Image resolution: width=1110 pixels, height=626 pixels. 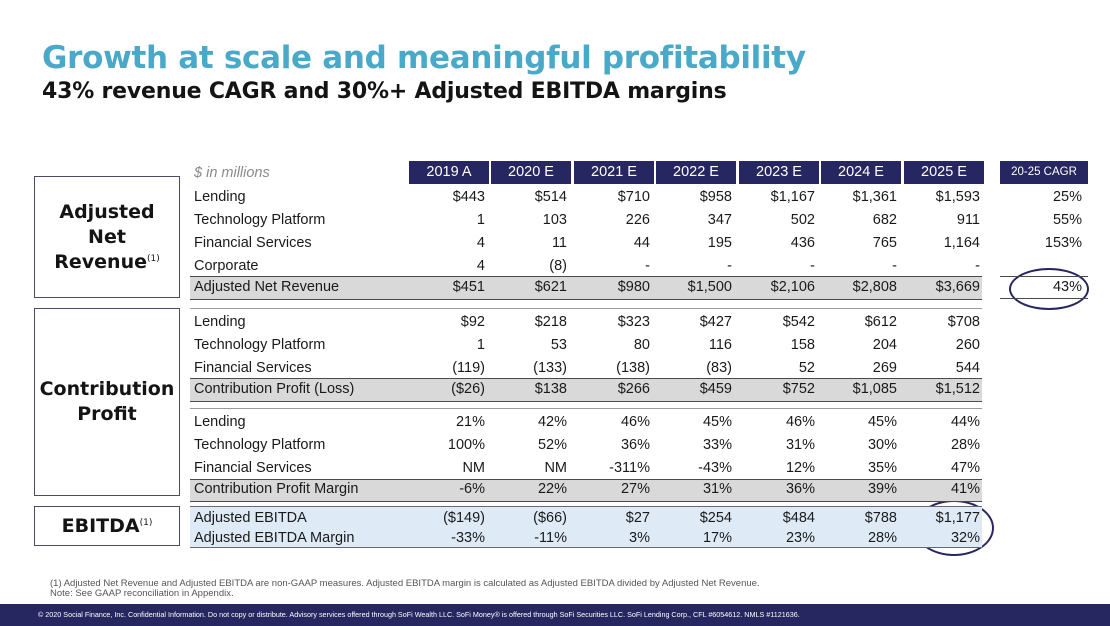 What do you see at coordinates (586, 408) in the screenshot?
I see `section-separator` at bounding box center [586, 408].